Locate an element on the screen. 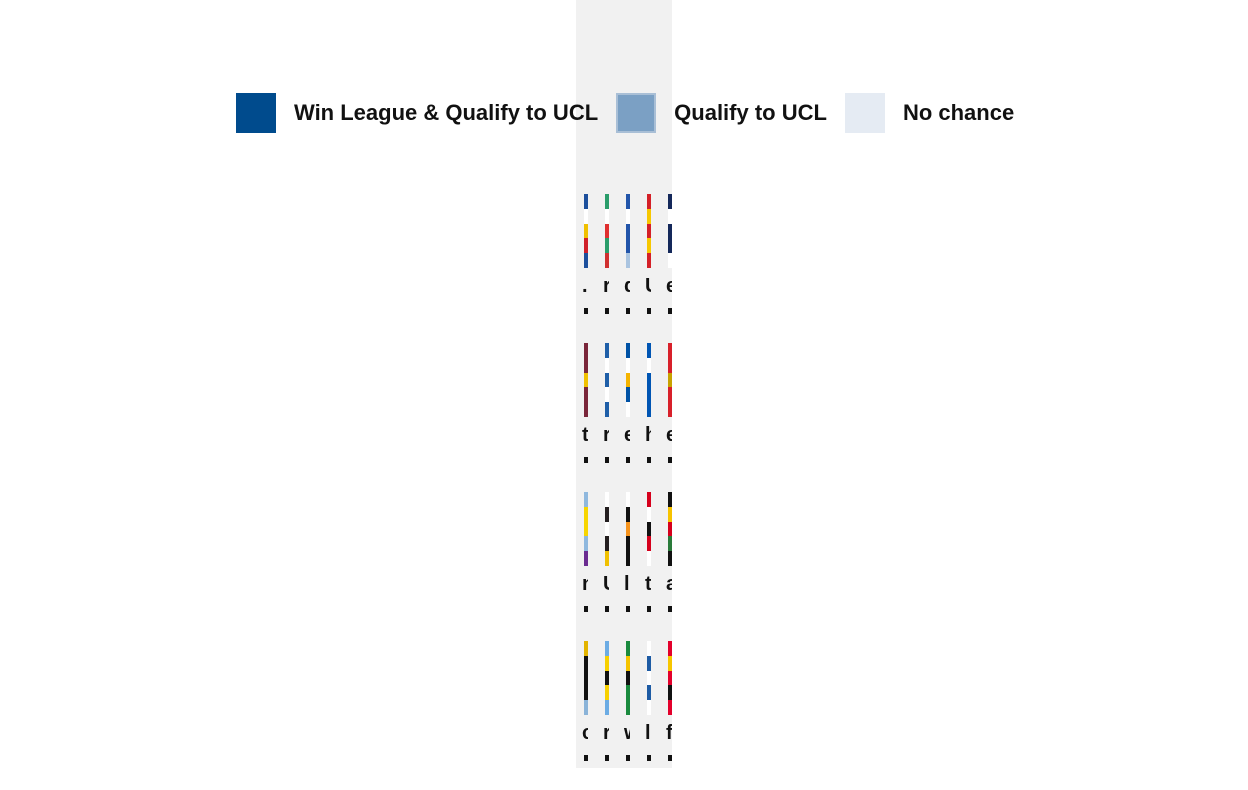  team-row: . rdUe is located at coordinates (624, 268).